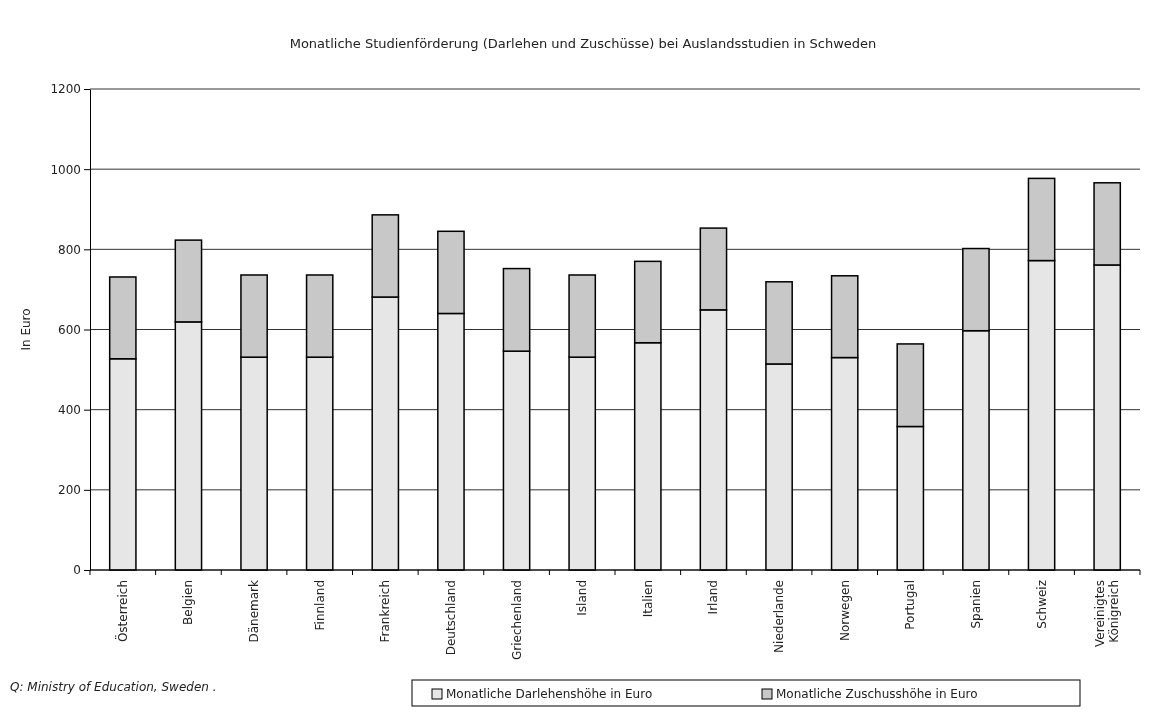 The width and height of the screenshot is (1166, 716). Describe the element at coordinates (113, 687) in the screenshot. I see `text: Q: Ministry of Education, Sweden .` at that location.